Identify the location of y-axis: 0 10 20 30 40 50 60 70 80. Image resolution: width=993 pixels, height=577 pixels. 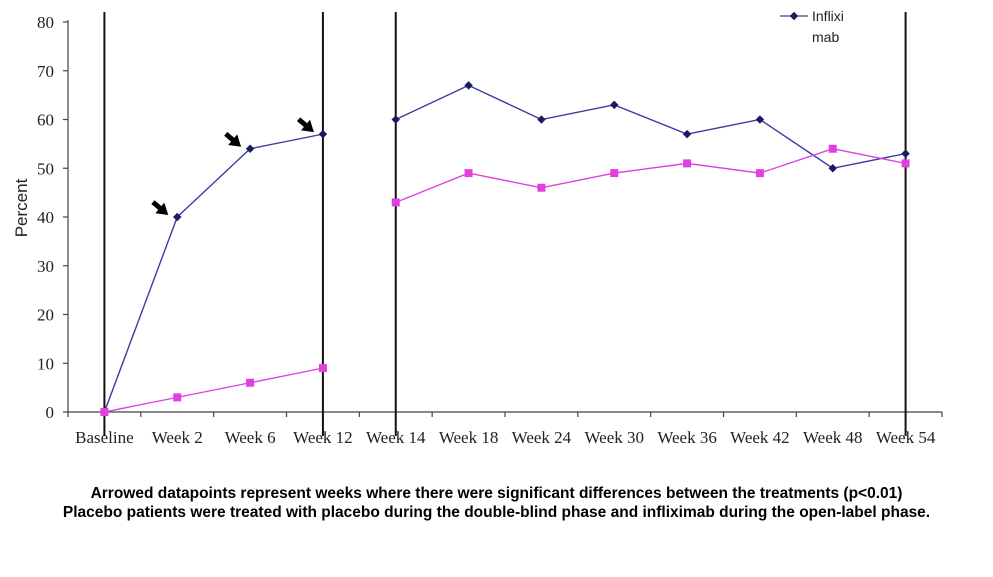
(53, 217).